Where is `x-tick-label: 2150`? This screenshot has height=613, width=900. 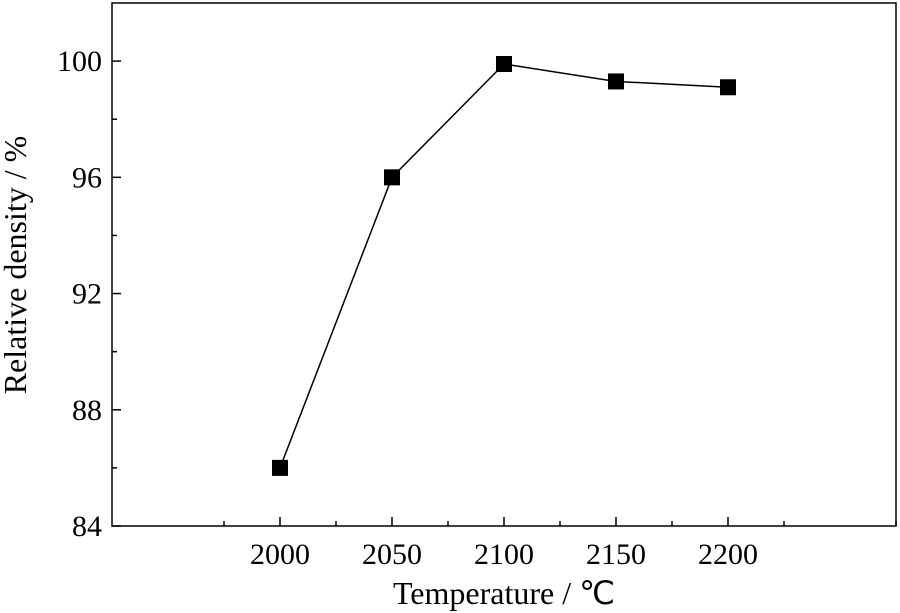 x-tick-label: 2150 is located at coordinates (616, 554).